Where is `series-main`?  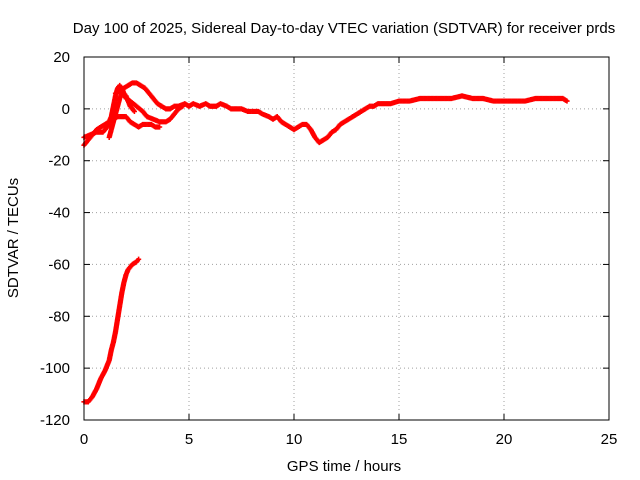 series-main is located at coordinates (372, 119).